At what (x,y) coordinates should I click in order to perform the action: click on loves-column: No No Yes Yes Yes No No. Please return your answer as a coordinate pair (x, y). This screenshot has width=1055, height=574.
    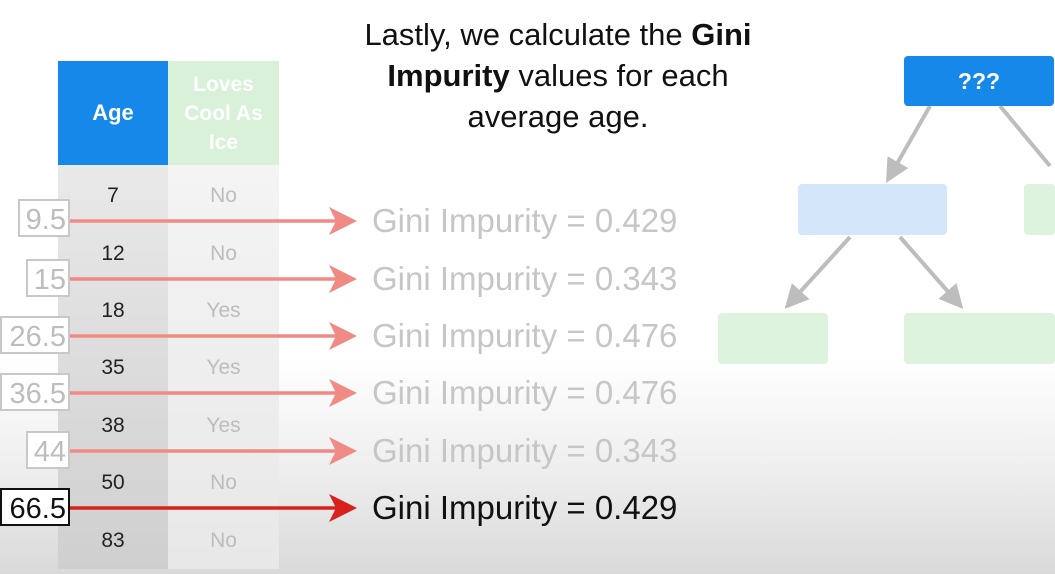
    Looking at the image, I should click on (223, 367).